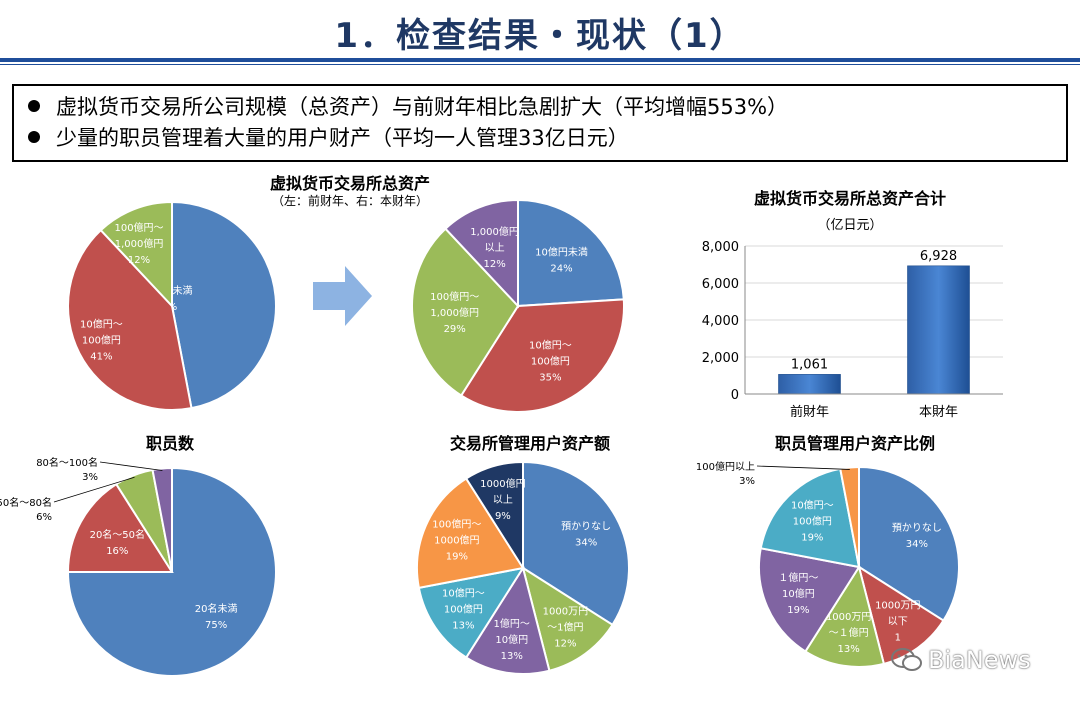  Describe the element at coordinates (897, 621) in the screenshot. I see `slice-label: 1000万円以下 1` at that location.